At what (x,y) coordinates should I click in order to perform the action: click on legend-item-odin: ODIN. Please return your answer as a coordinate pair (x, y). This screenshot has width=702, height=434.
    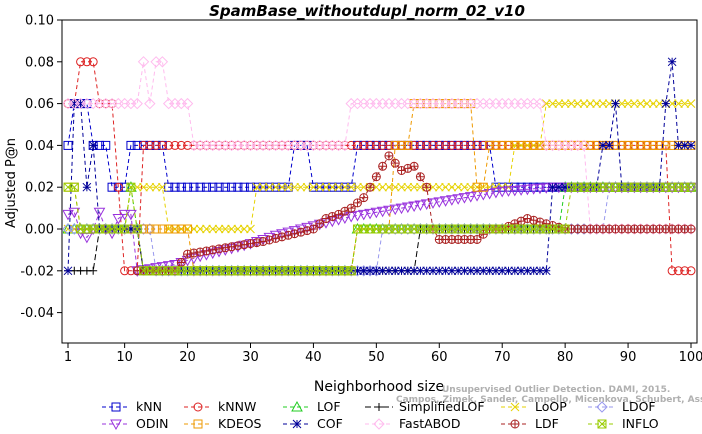
    Looking at the image, I should click on (135, 423).